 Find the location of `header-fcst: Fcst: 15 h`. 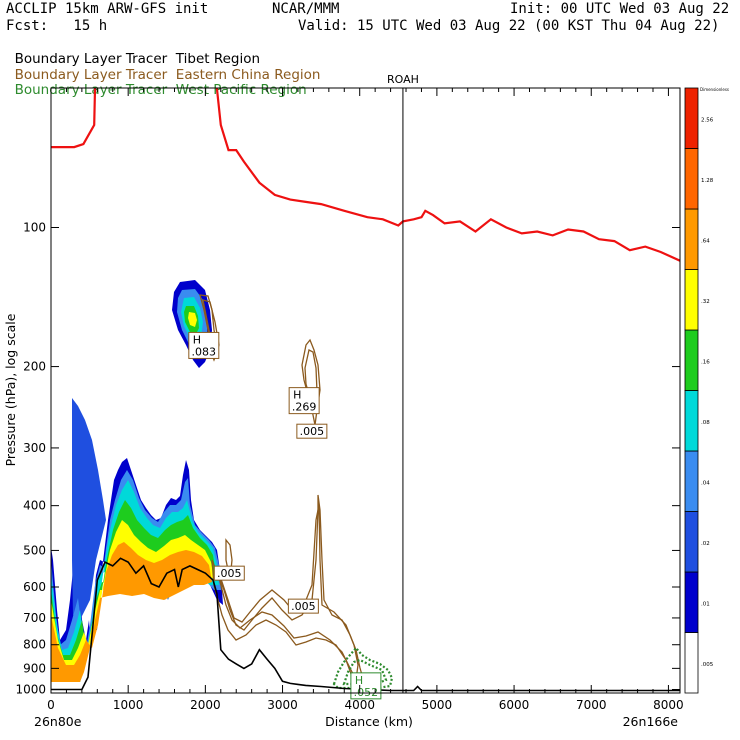

header-fcst: Fcst: 15 h is located at coordinates (57, 26).